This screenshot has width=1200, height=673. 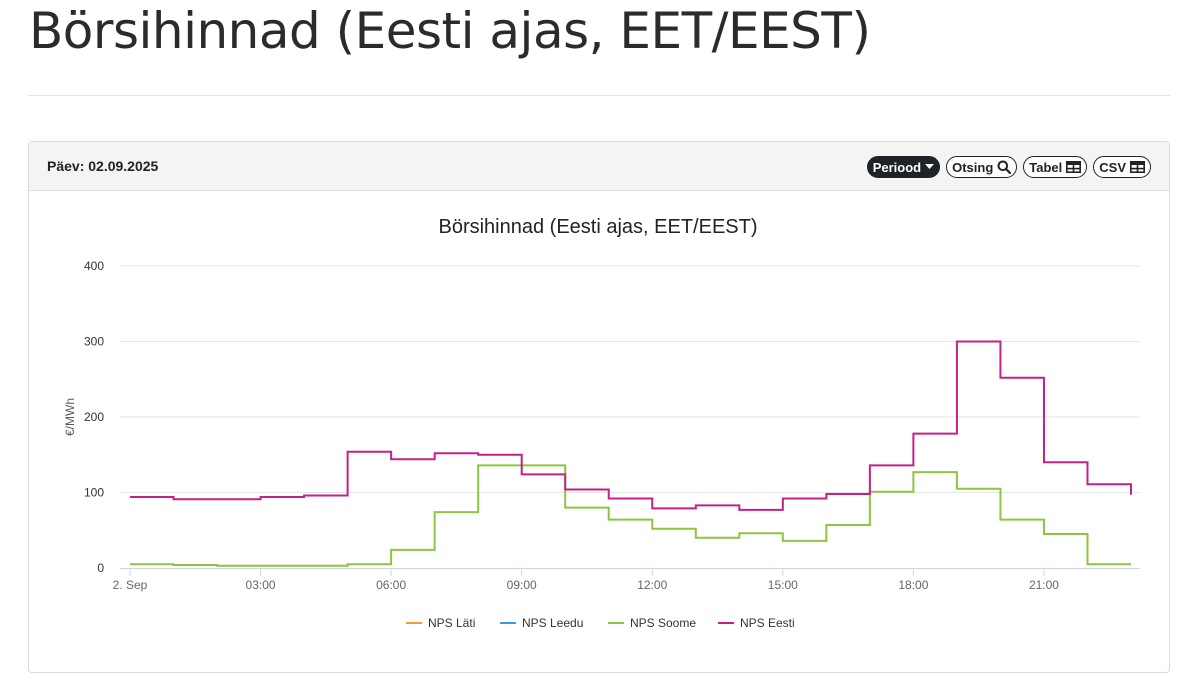 I want to click on csv-button: CSV, so click(x=1122, y=167).